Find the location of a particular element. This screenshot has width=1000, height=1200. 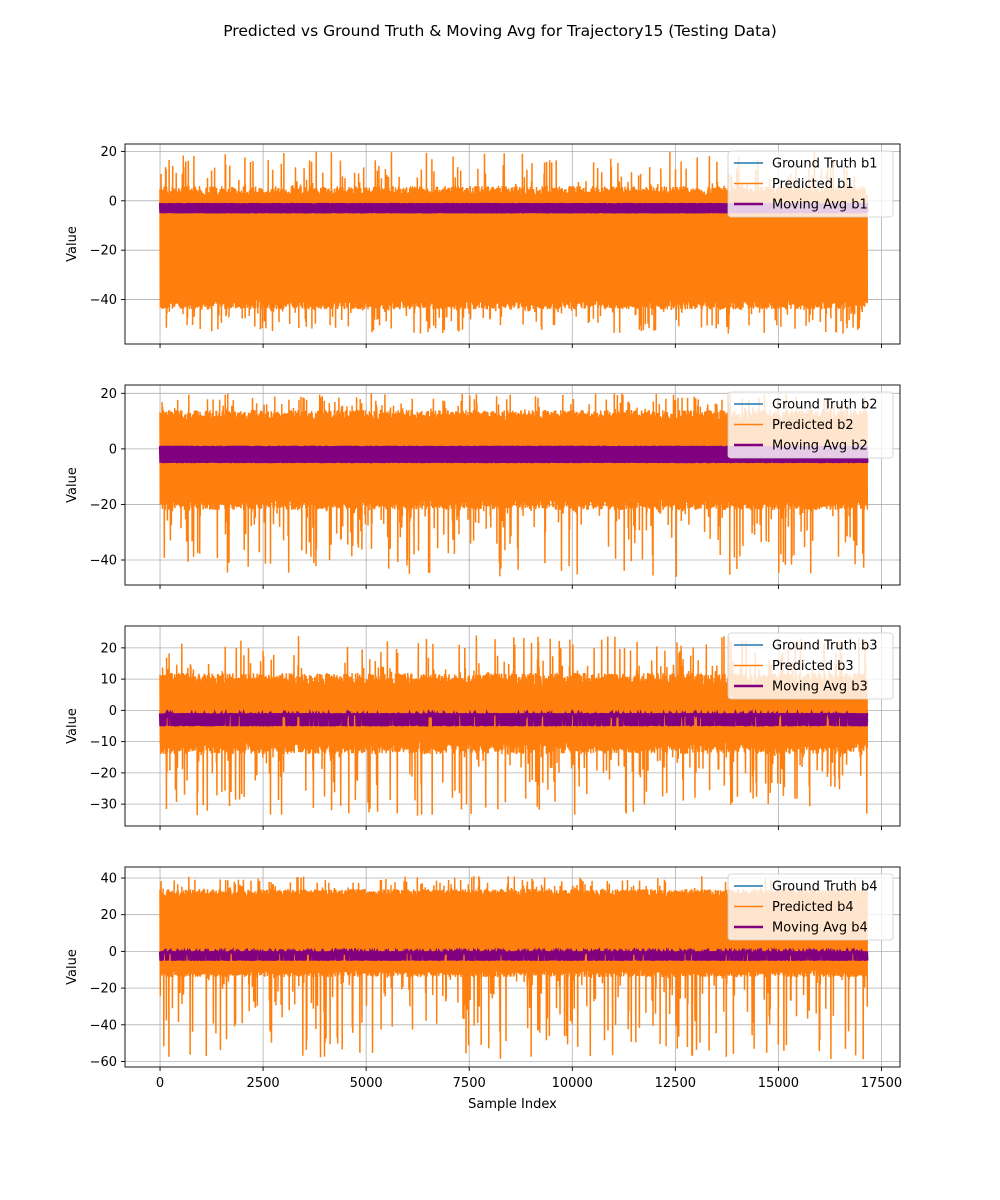

legend: Ground Truth b2 Predicted b2 Moving Avg b2 is located at coordinates (810, 425).